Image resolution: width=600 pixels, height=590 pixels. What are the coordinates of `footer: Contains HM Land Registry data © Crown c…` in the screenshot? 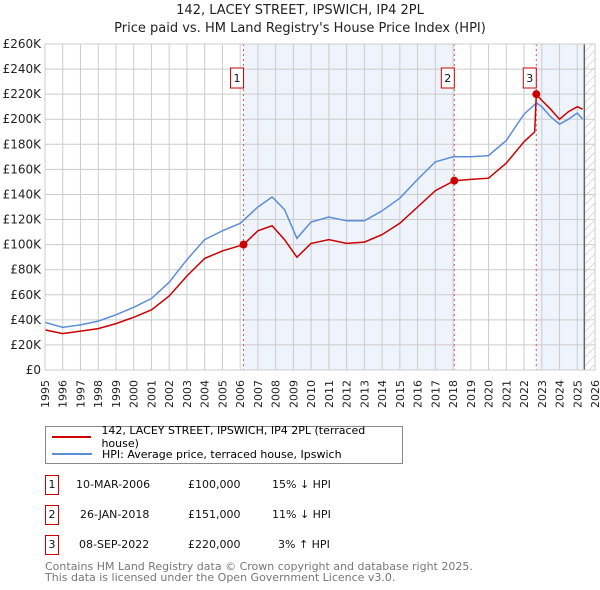 It's located at (259, 572).